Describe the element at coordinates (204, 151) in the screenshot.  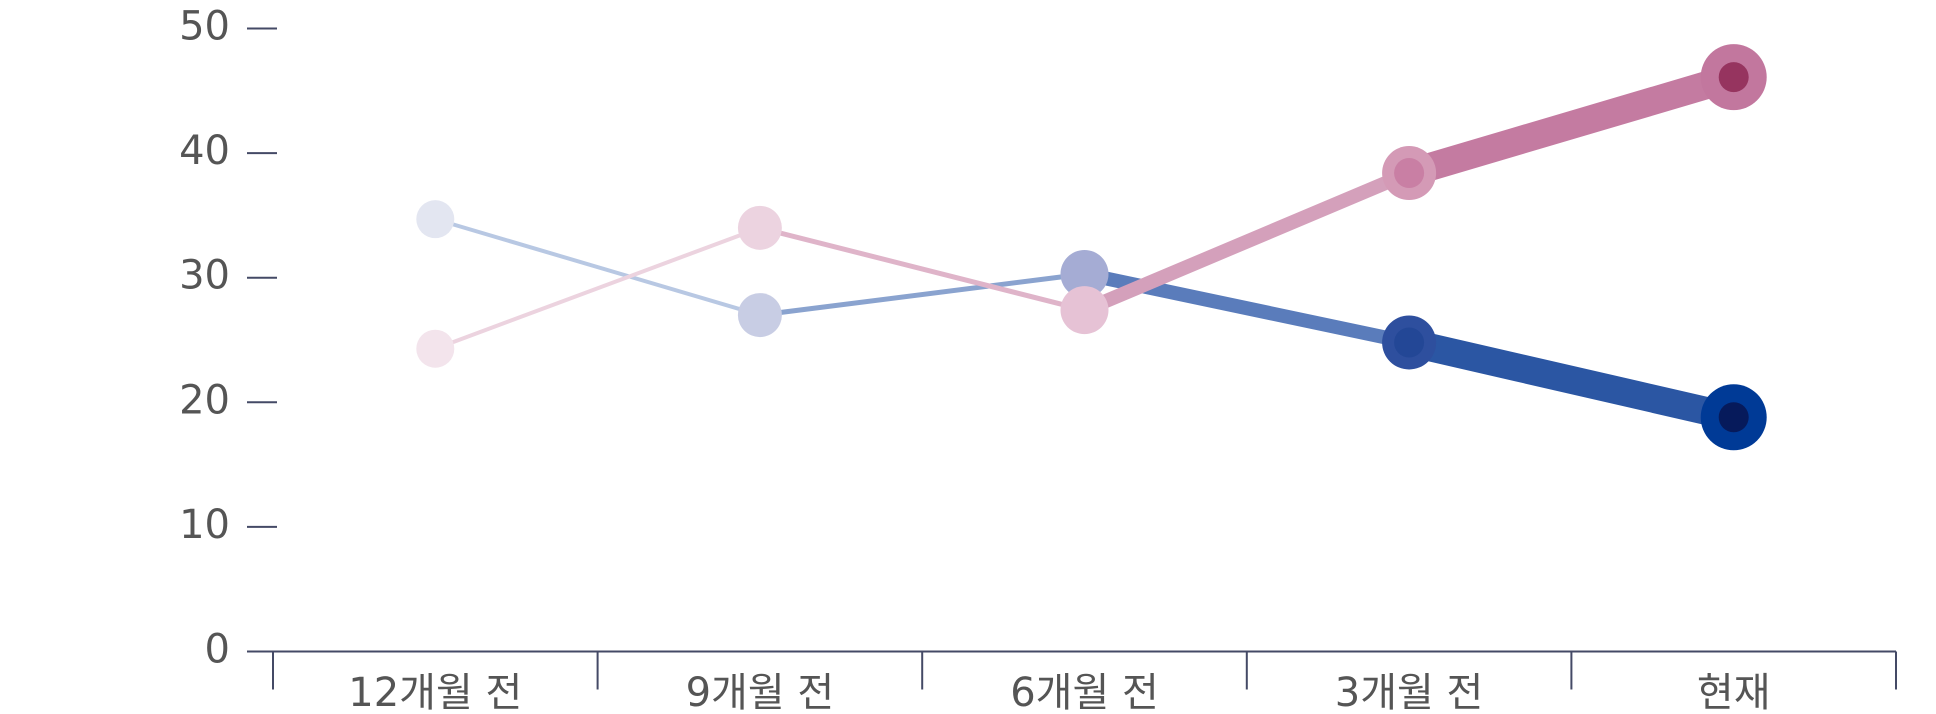
I see `y-tick-label: 40` at that location.